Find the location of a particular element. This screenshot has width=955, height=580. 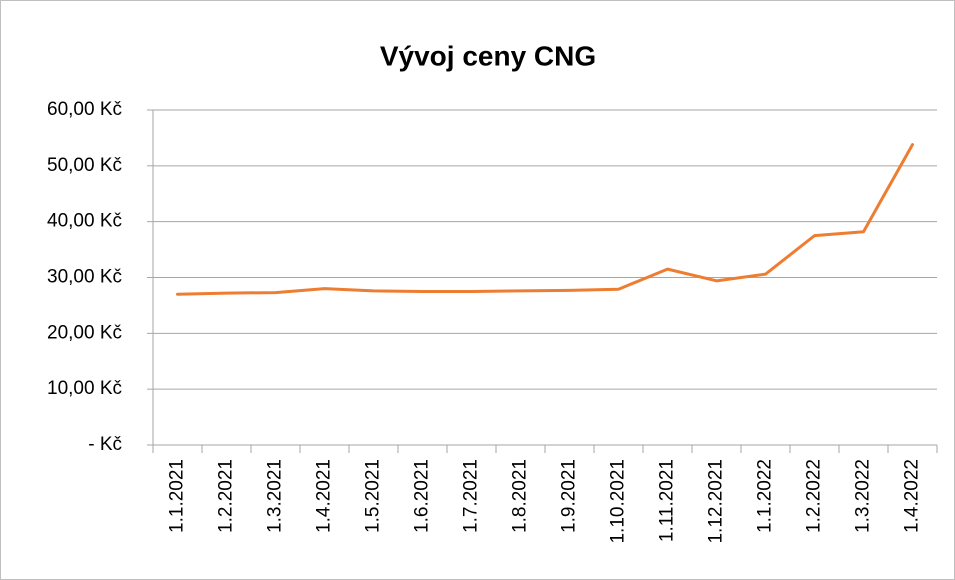

x-tick-label: 1.12.2021 is located at coordinates (716, 501).